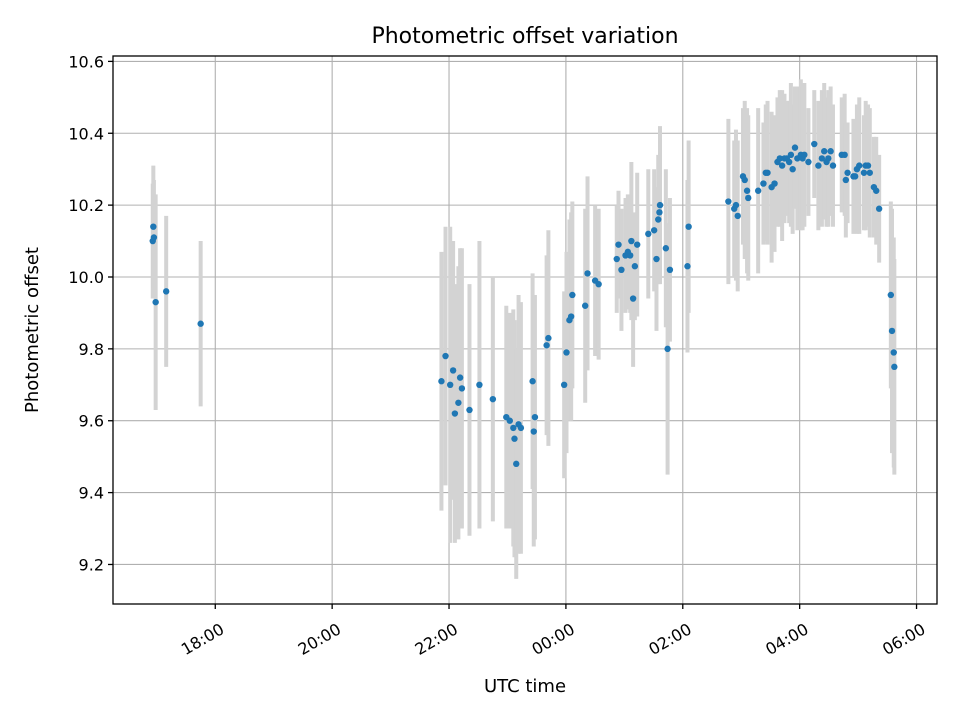 The width and height of the screenshot is (960, 720). I want to click on x-tick-label: 22:00, so click(436, 639).